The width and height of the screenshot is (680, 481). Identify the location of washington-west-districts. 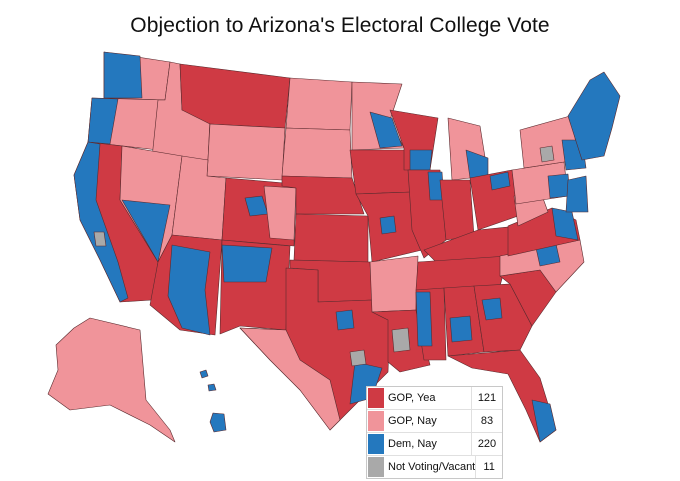
(123, 75).